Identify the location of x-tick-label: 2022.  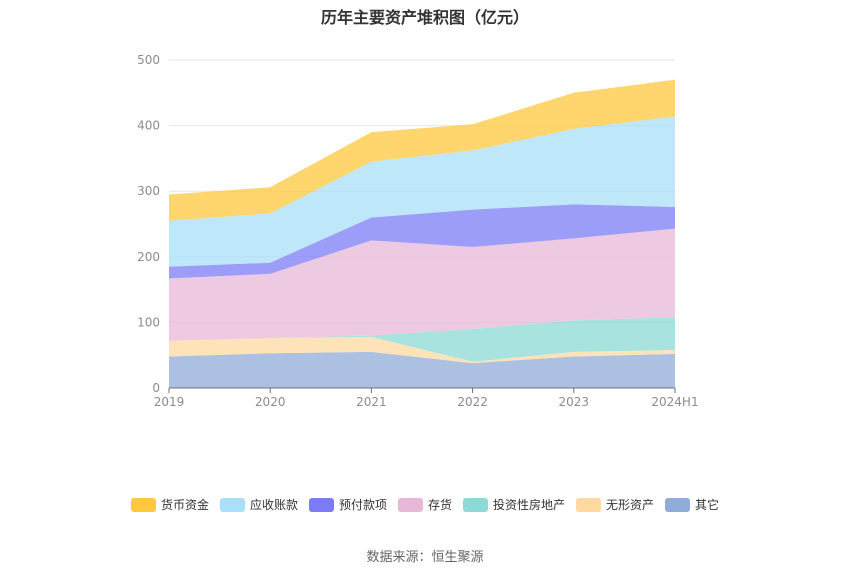
(472, 402).